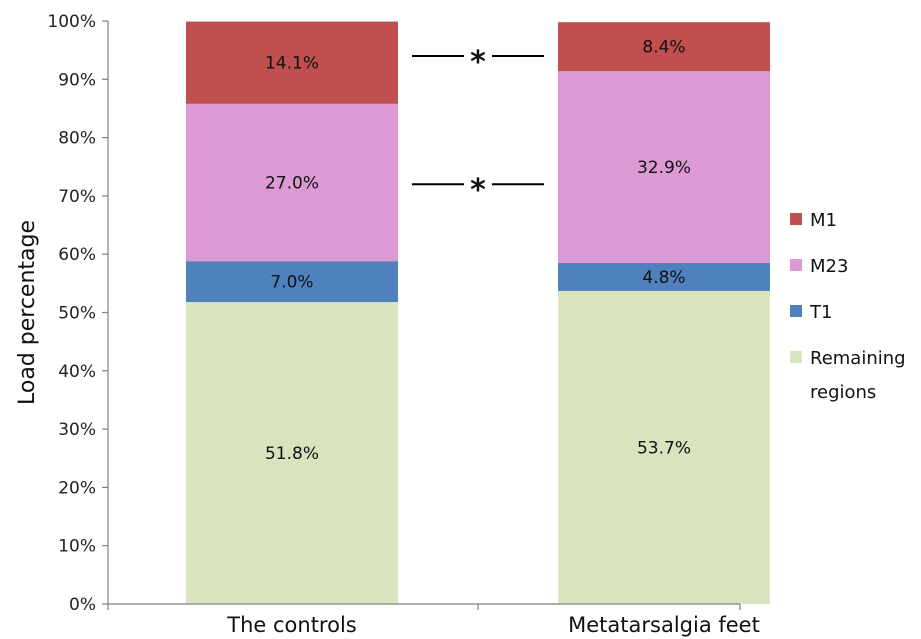 The image size is (921, 639). Describe the element at coordinates (858, 358) in the screenshot. I see `legend-label: Remaining` at that location.